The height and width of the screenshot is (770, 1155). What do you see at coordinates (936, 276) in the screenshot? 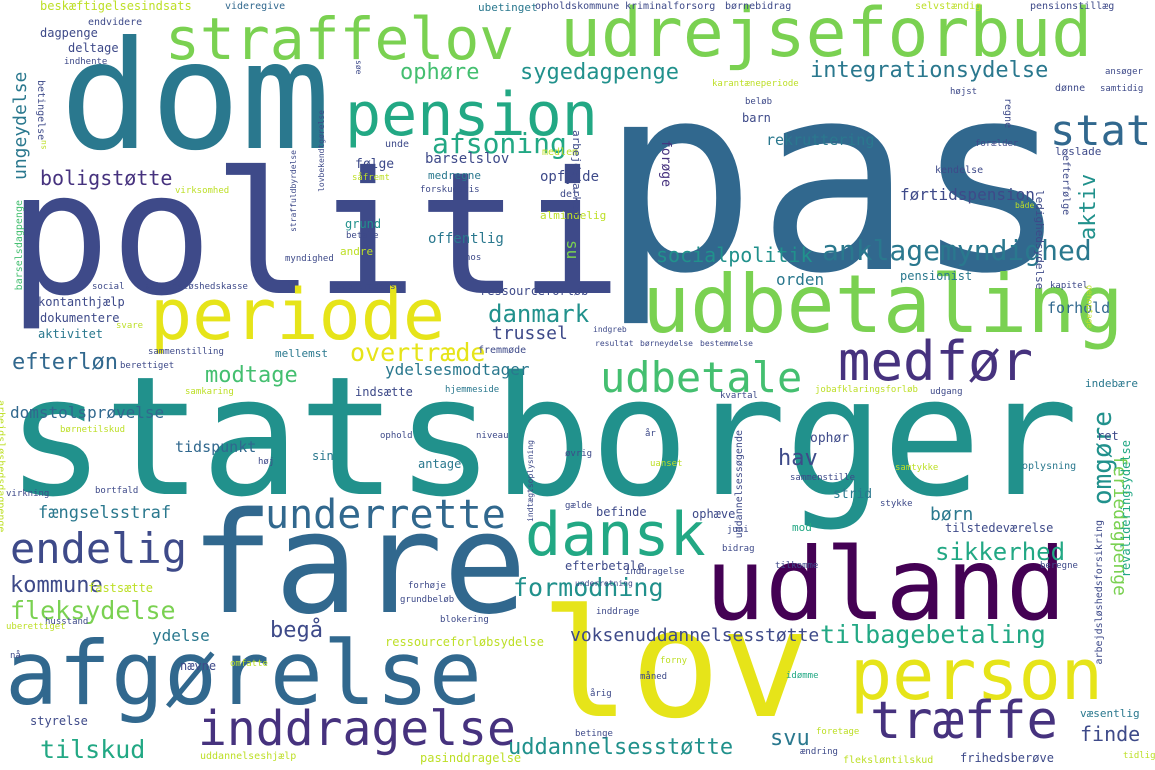
I see `word-pensionist: pensionist` at bounding box center [936, 276].